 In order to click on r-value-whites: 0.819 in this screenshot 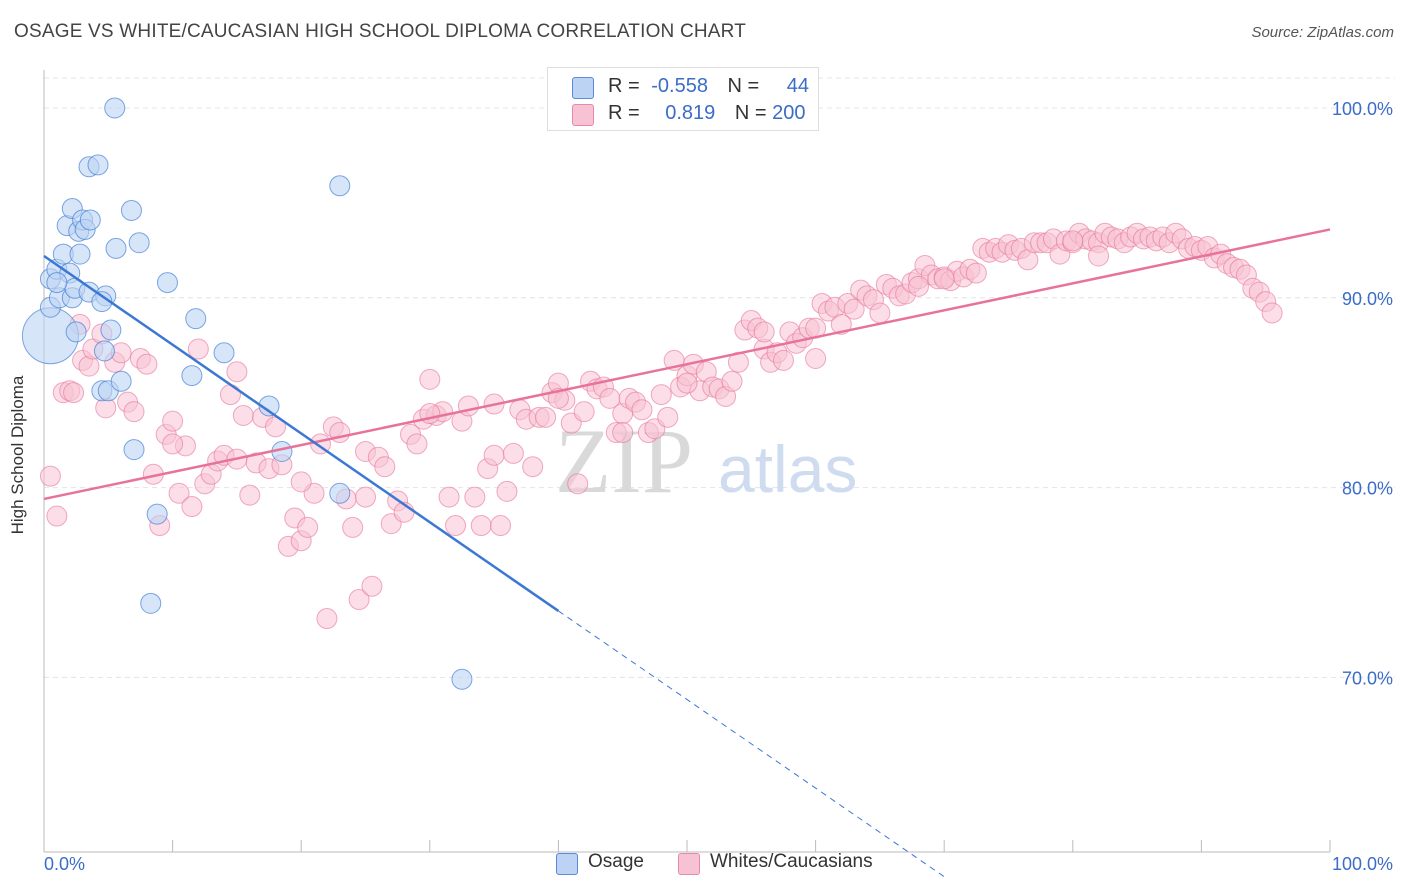, I will do `click(690, 113)`.